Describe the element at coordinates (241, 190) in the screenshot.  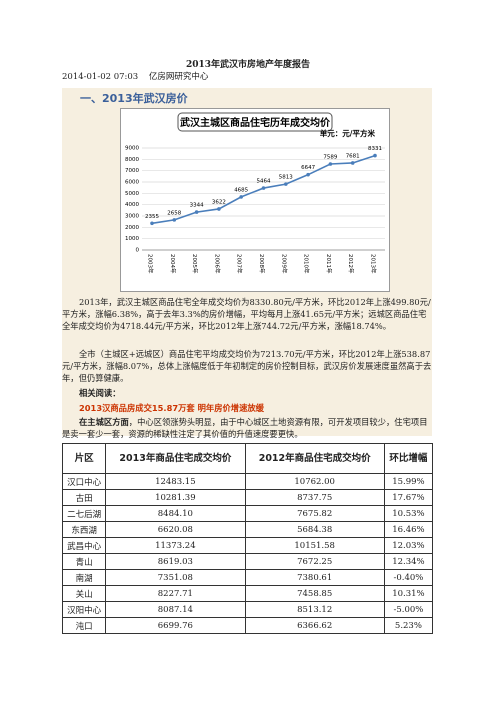
I see `data-label: 4685` at that location.